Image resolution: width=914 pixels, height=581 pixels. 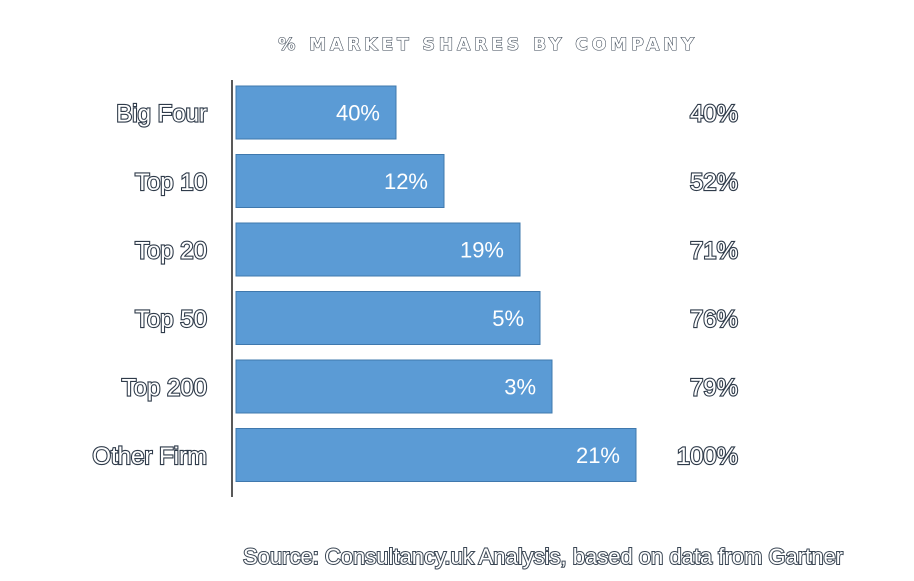 I want to click on cumulative-label: 100%, so click(x=707, y=456).